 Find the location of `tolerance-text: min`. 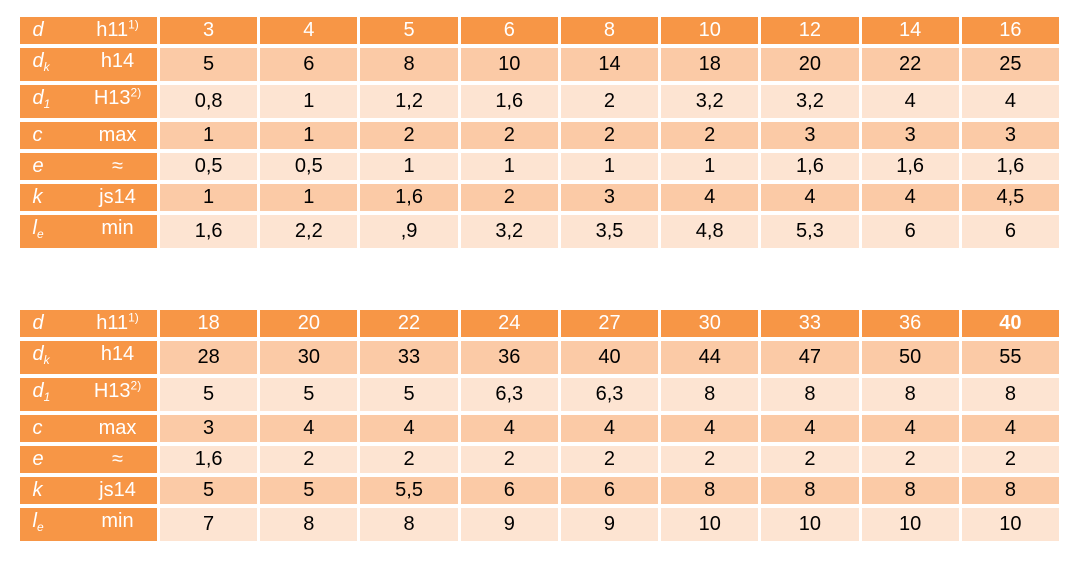

tolerance-text: min is located at coordinates (117, 521).